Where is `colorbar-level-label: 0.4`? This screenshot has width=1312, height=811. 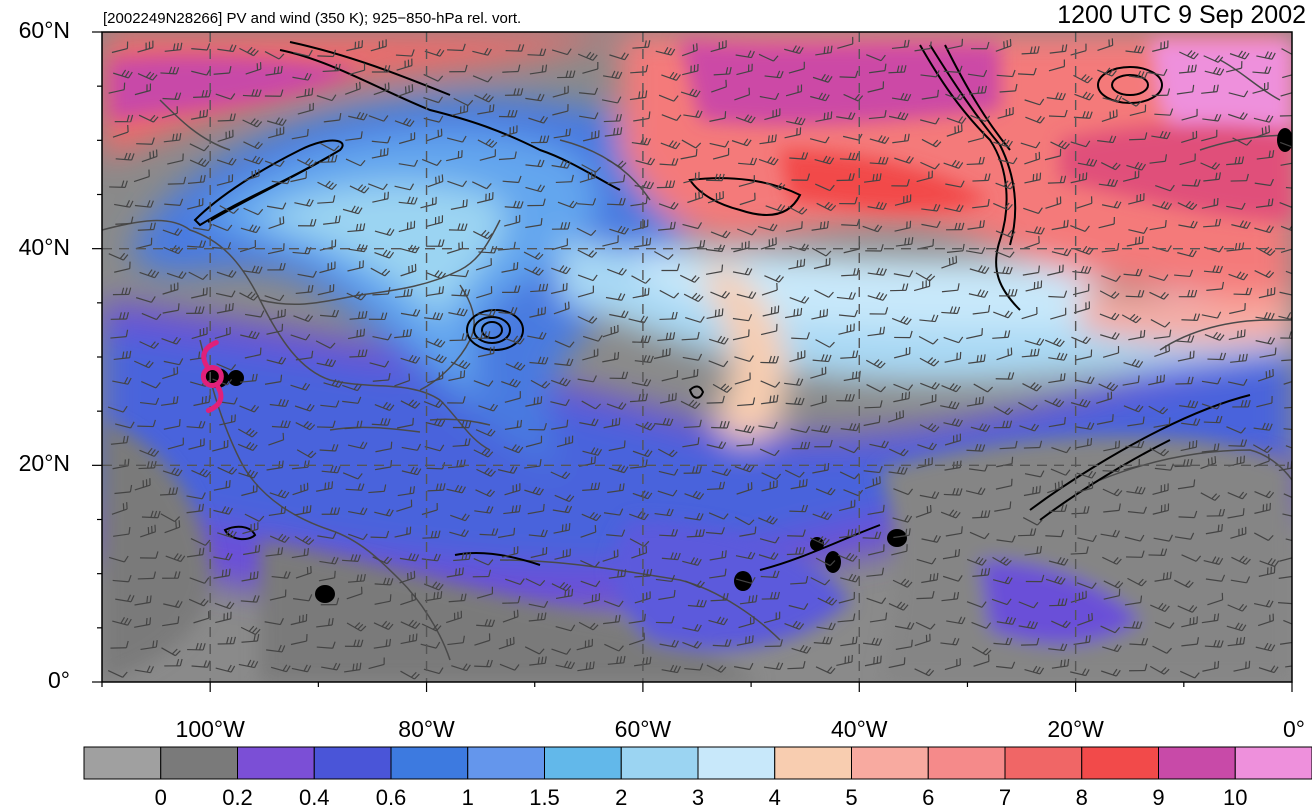 colorbar-level-label: 0.4 is located at coordinates (314, 798).